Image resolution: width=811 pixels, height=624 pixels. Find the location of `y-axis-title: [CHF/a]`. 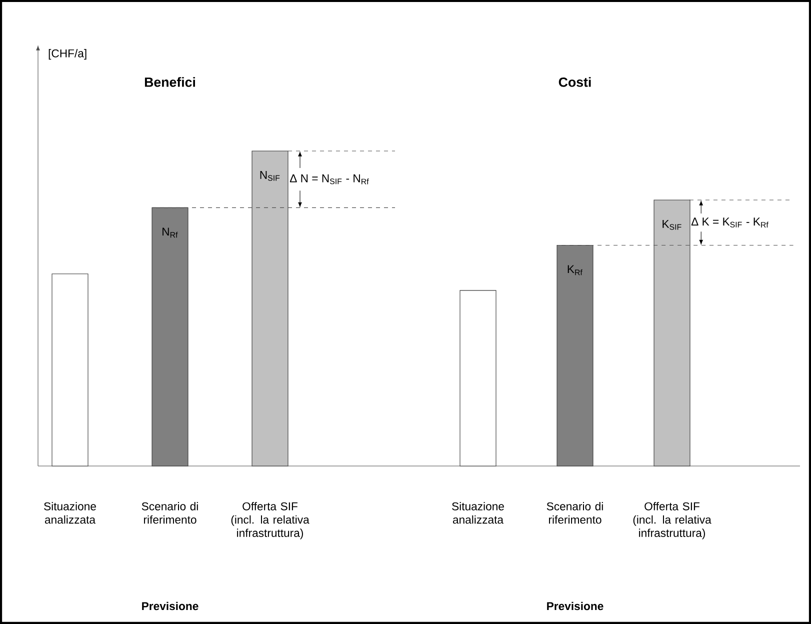

y-axis-title: [CHF/a] is located at coordinates (67, 54).